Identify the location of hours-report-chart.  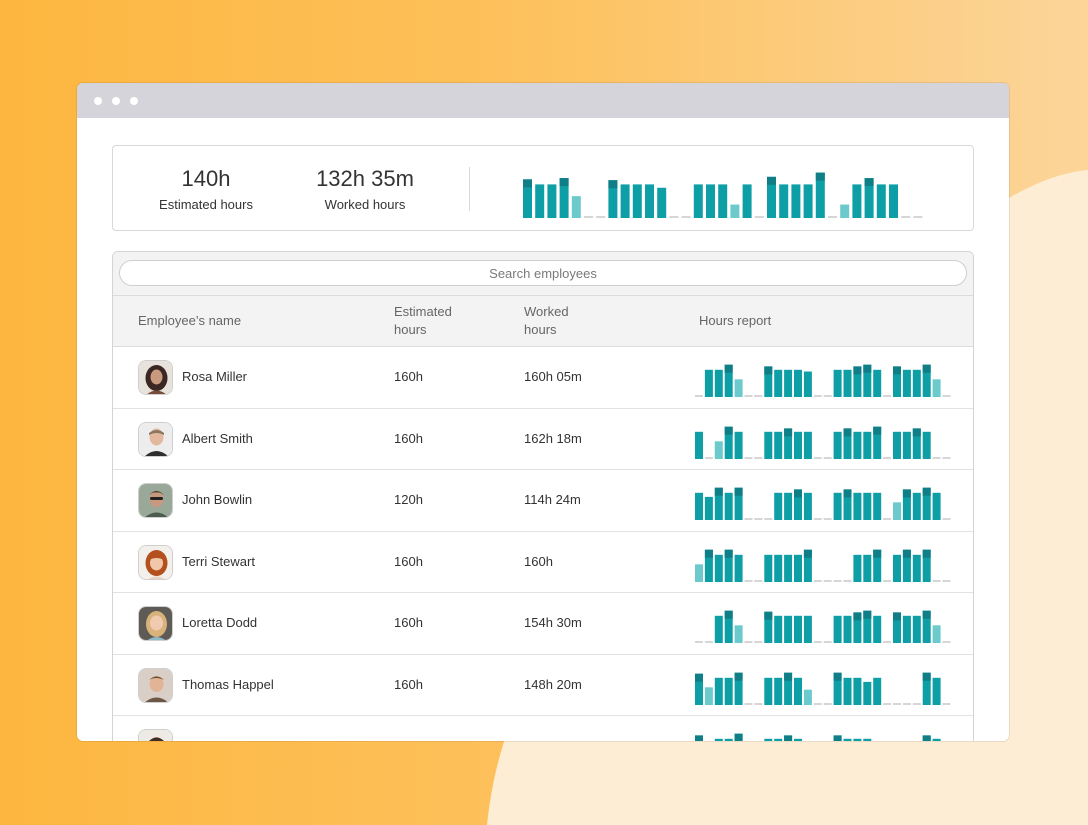
(823, 688).